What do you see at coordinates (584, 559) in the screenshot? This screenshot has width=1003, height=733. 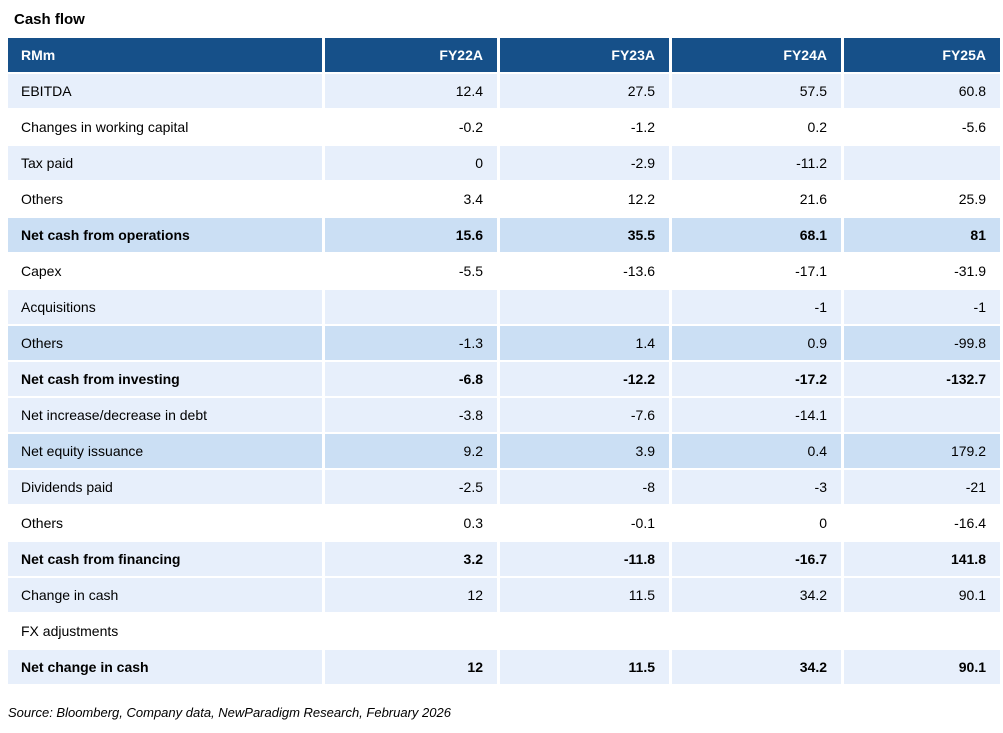 I see `cell-value: -11.8` at bounding box center [584, 559].